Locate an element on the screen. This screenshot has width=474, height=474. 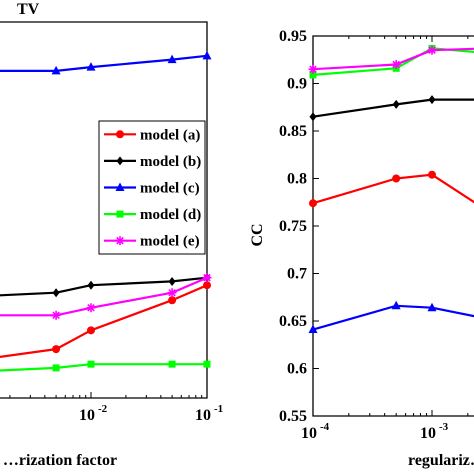
legend-entry: model (c) is located at coordinates (152, 189).